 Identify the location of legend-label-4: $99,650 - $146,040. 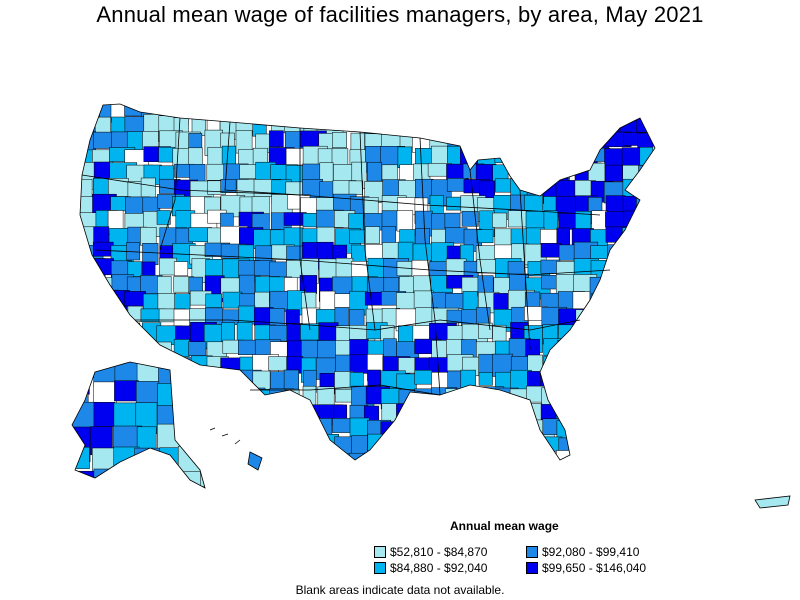
(594, 568).